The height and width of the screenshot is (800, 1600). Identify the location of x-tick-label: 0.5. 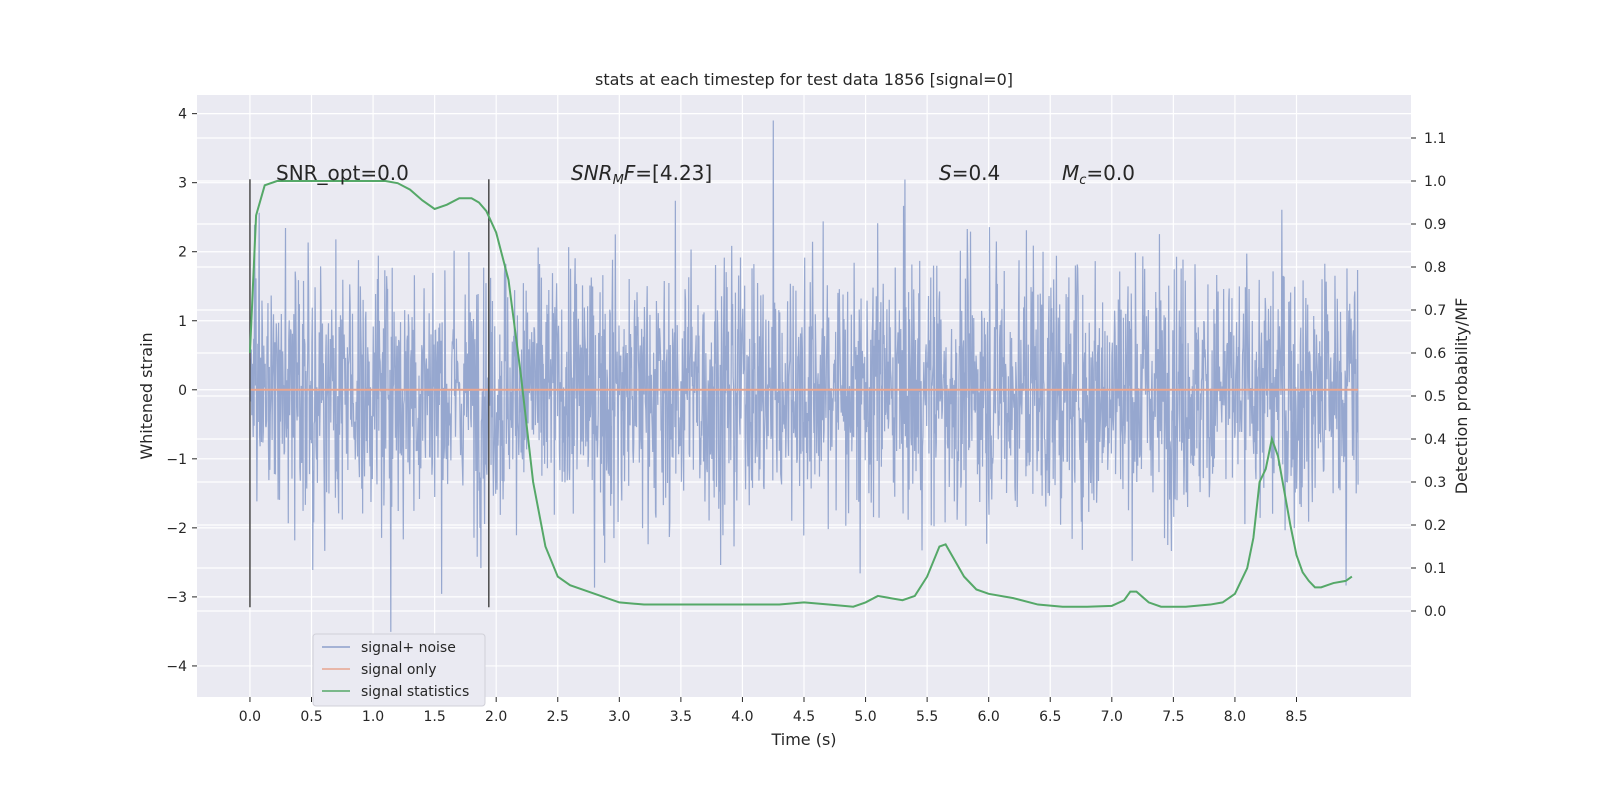
(311, 717).